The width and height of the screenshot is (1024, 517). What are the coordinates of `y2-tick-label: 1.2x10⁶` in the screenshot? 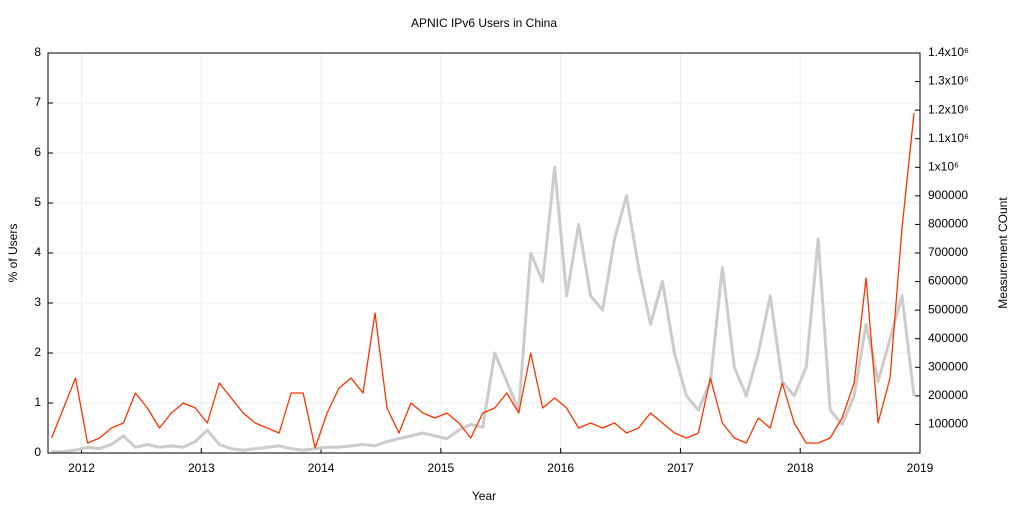 It's located at (948, 109).